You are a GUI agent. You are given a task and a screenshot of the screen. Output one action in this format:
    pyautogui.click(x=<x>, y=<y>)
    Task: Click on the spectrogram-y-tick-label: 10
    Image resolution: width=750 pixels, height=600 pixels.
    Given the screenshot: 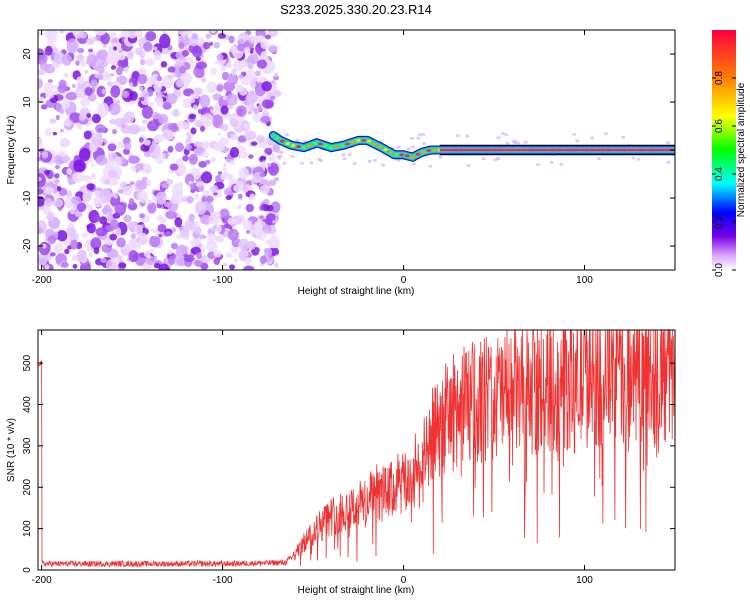 What is the action you would take?
    pyautogui.click(x=27, y=102)
    